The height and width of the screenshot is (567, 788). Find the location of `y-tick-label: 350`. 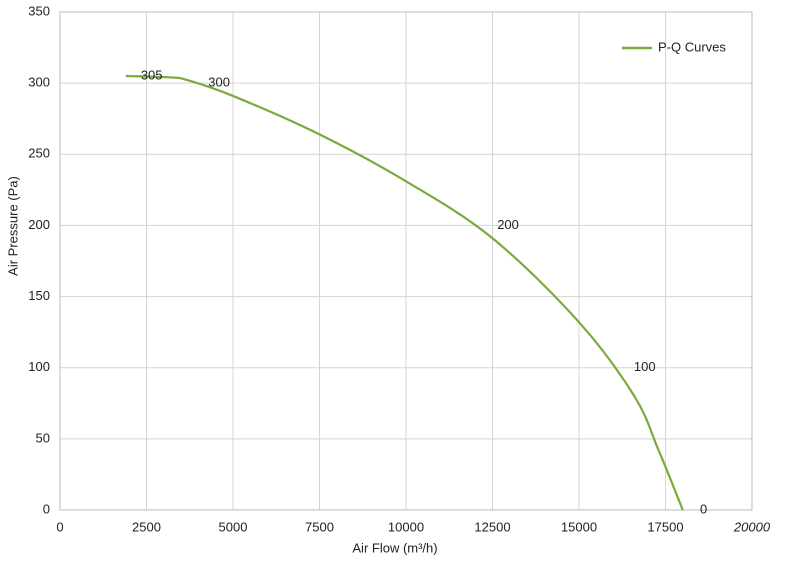

y-tick-label: 350 is located at coordinates (39, 10).